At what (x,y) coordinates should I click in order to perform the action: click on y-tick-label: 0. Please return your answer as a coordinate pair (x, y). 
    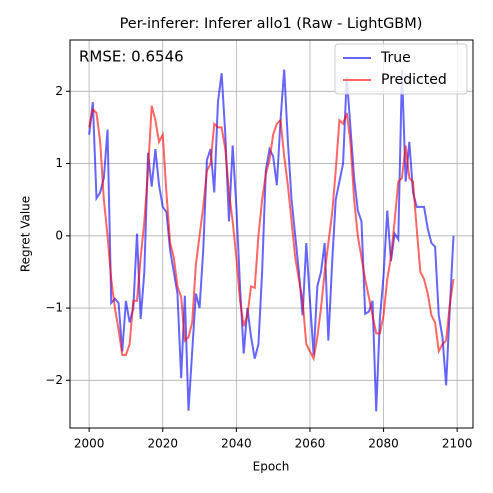
    Looking at the image, I should click on (59, 235).